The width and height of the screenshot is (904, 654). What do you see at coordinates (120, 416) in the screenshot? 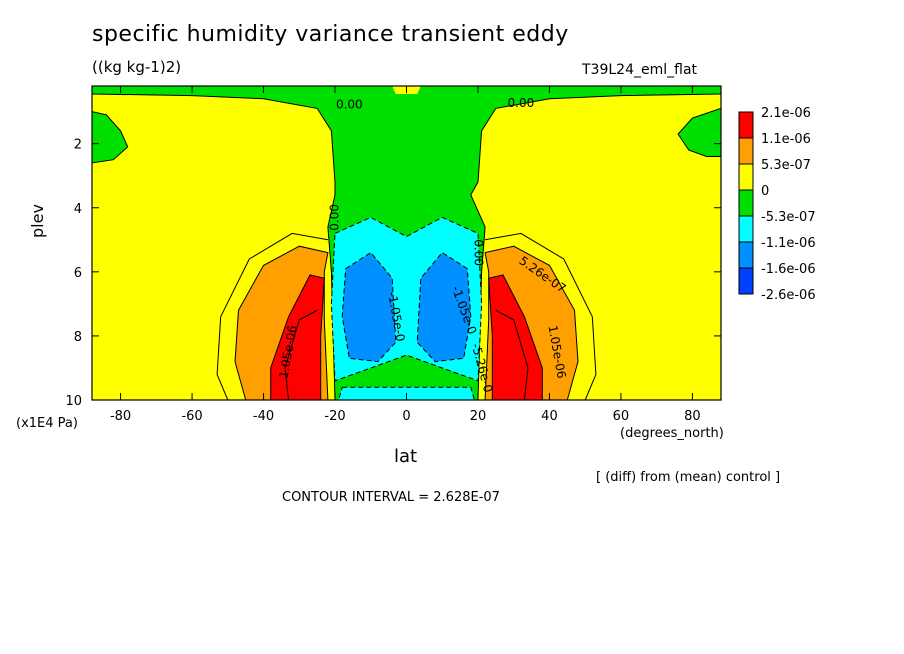
I see `x-tick-label: -80` at bounding box center [120, 416].